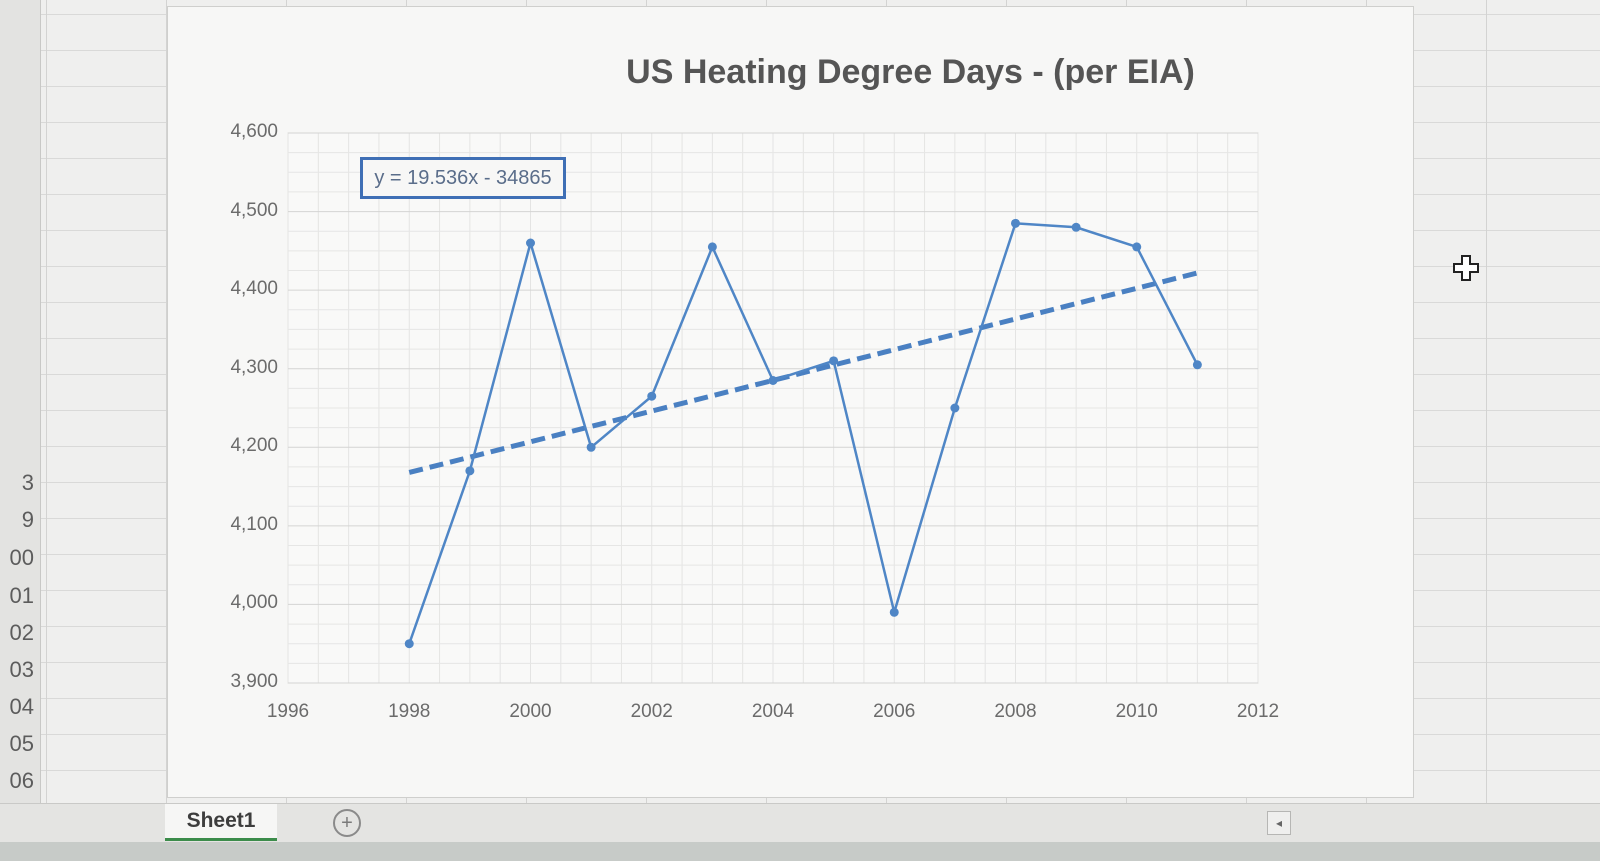 The height and width of the screenshot is (861, 1600). I want to click on y-tick-label: 3,900, so click(254, 681).